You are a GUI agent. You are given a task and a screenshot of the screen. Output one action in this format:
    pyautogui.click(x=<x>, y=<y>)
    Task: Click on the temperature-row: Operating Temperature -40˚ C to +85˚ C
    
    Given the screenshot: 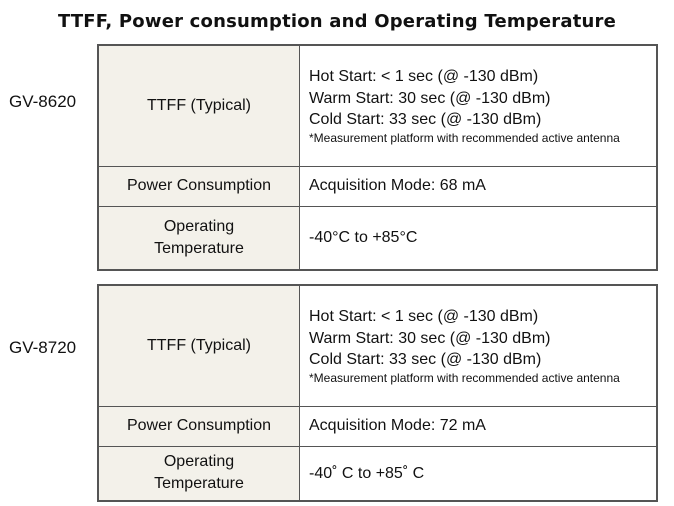 What is the action you would take?
    pyautogui.click(x=377, y=473)
    